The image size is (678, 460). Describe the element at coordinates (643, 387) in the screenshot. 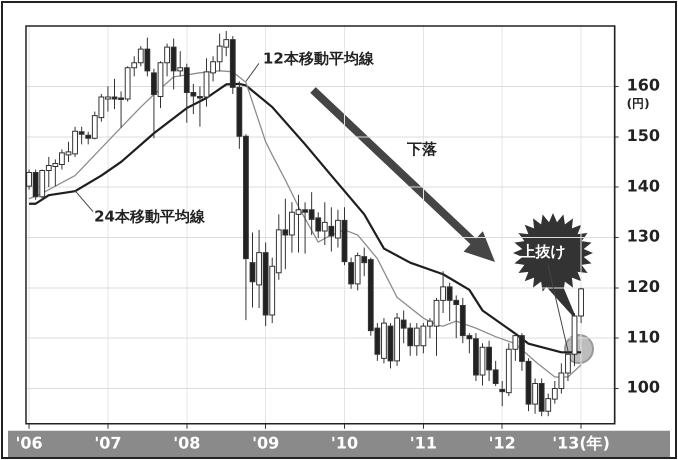

I see `y-tick-label: 100` at that location.